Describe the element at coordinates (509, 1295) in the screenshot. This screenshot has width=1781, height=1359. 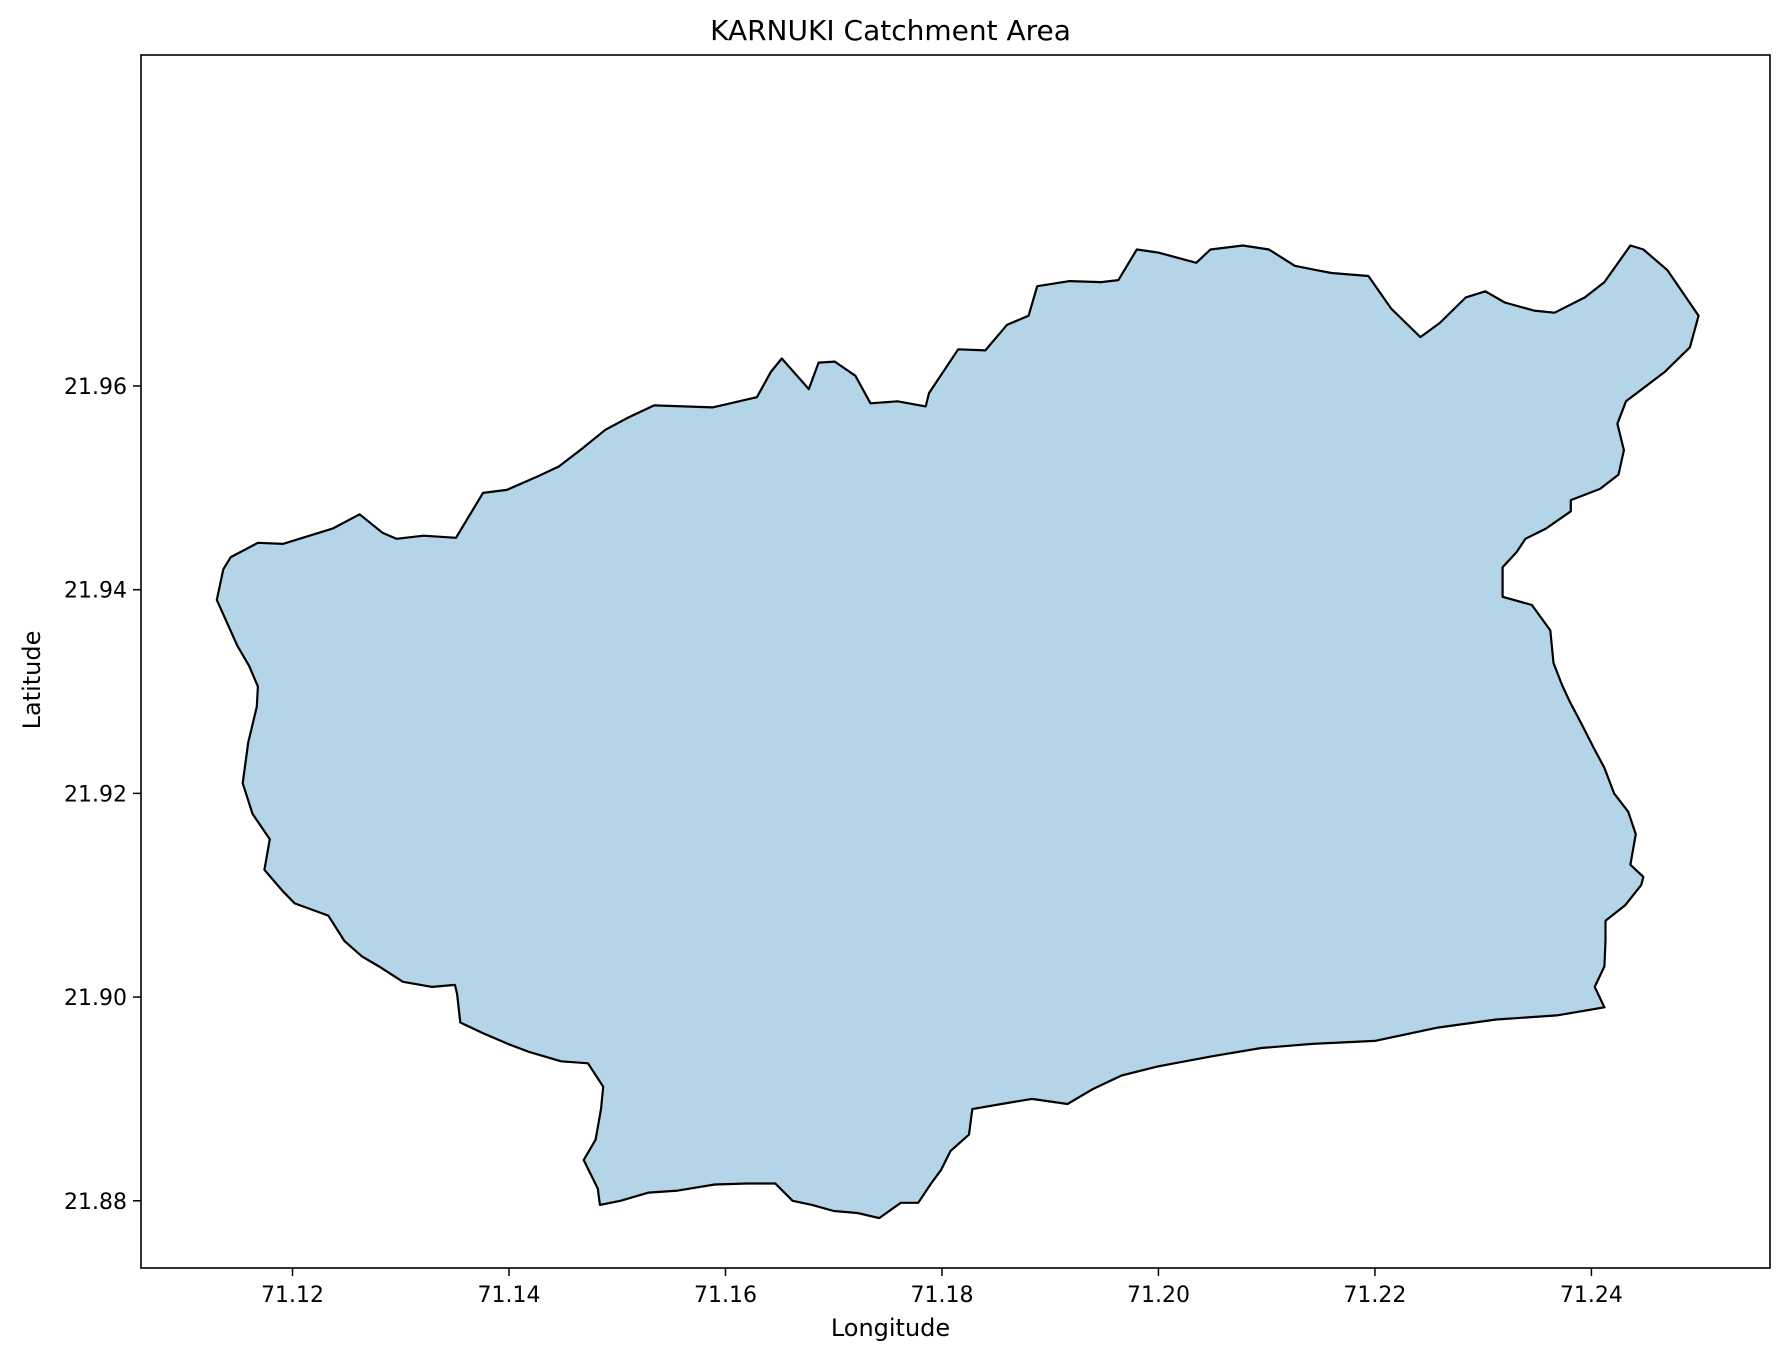
I see `x-tick-label: 71.14` at that location.